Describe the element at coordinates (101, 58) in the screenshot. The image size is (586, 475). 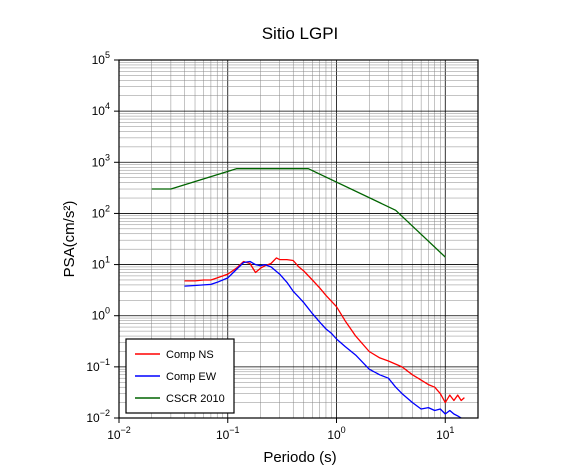
I see `y-tick-label: 10⁵` at that location.